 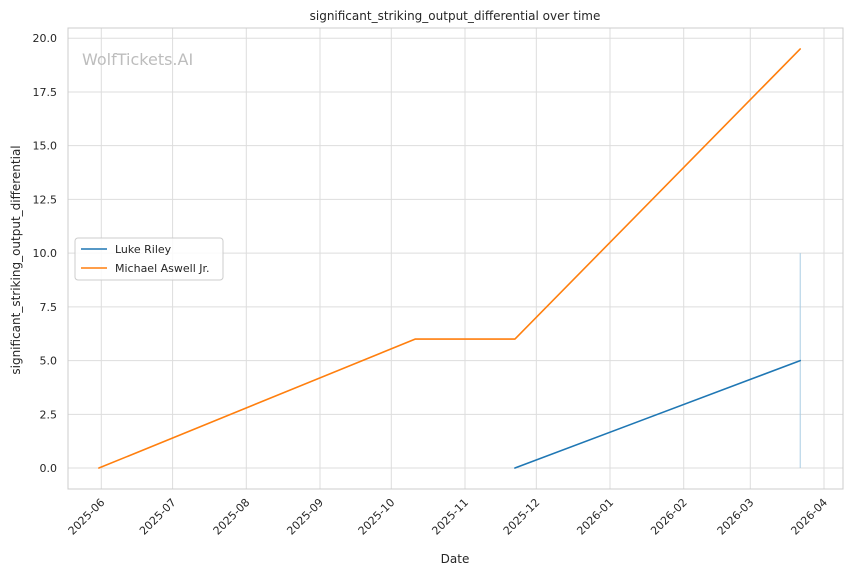 I want to click on y-tick-label: 12.5, so click(x=45, y=199).